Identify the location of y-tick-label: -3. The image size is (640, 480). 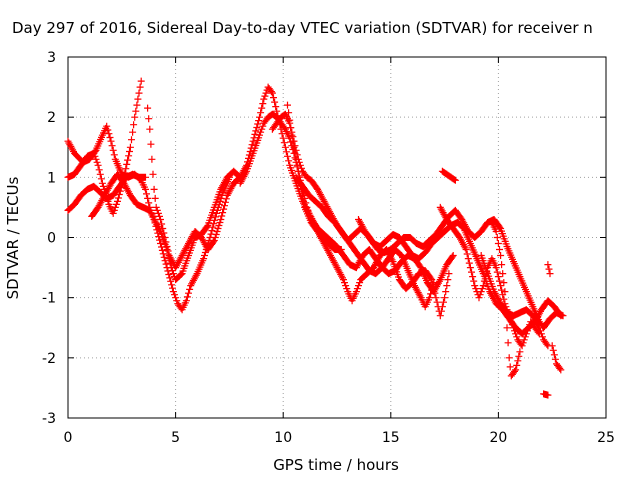
(49, 419).